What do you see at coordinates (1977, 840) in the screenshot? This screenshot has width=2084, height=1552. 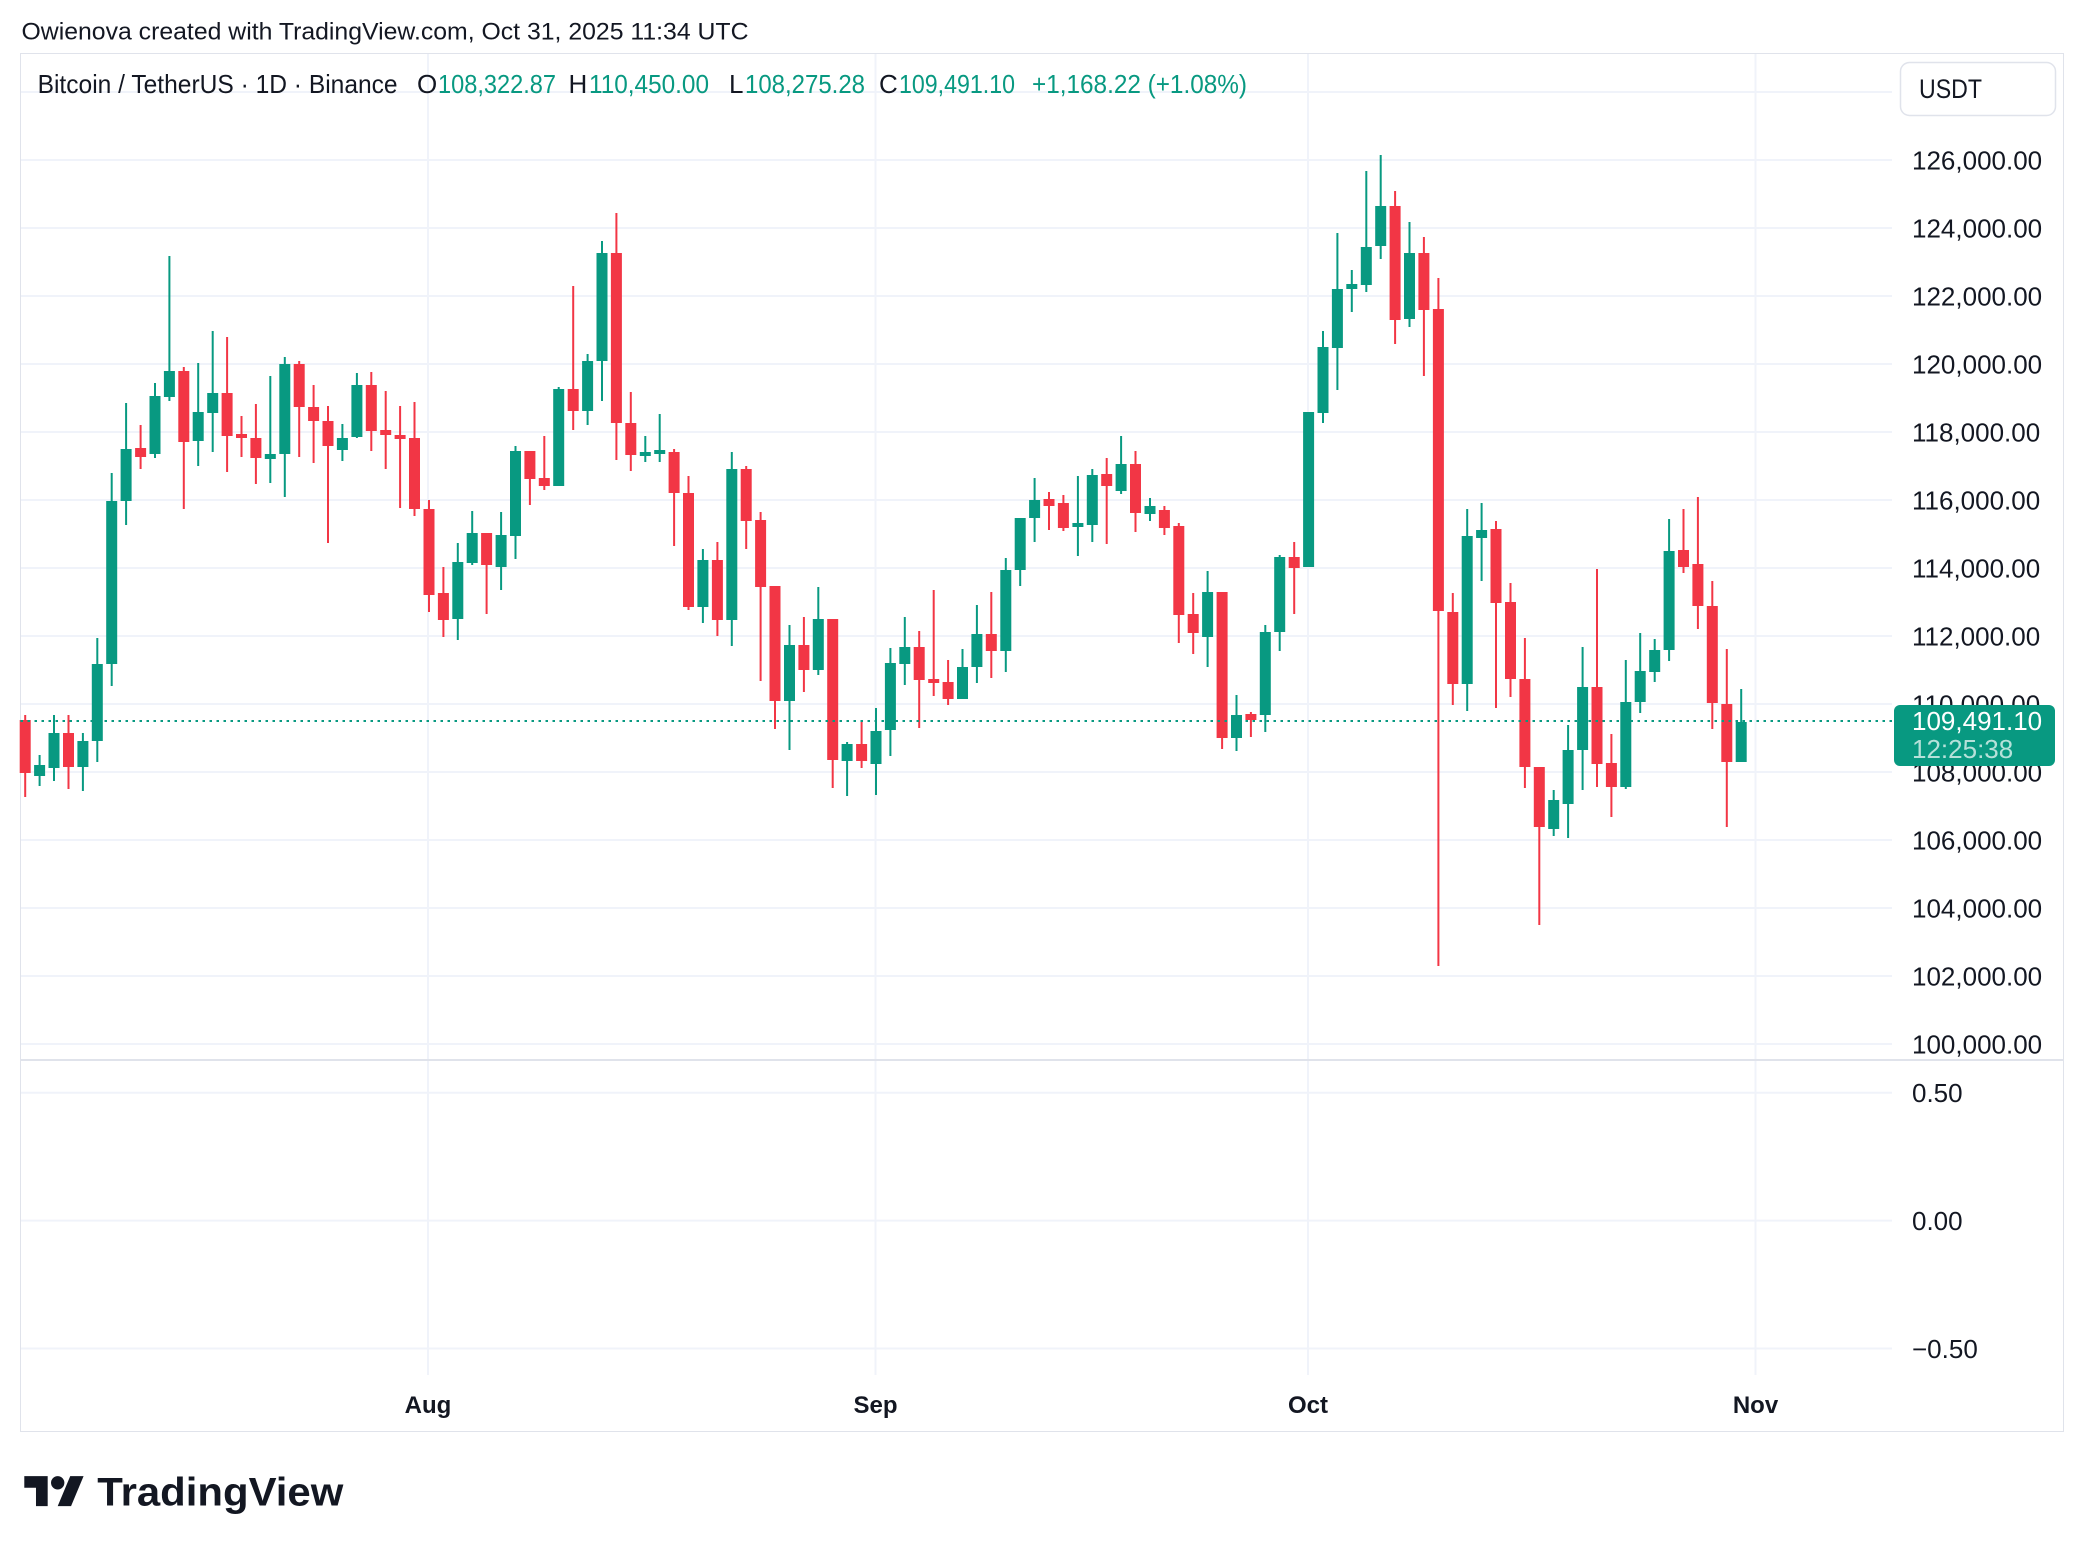 I see `svg-text: 106,000.00` at bounding box center [1977, 840].